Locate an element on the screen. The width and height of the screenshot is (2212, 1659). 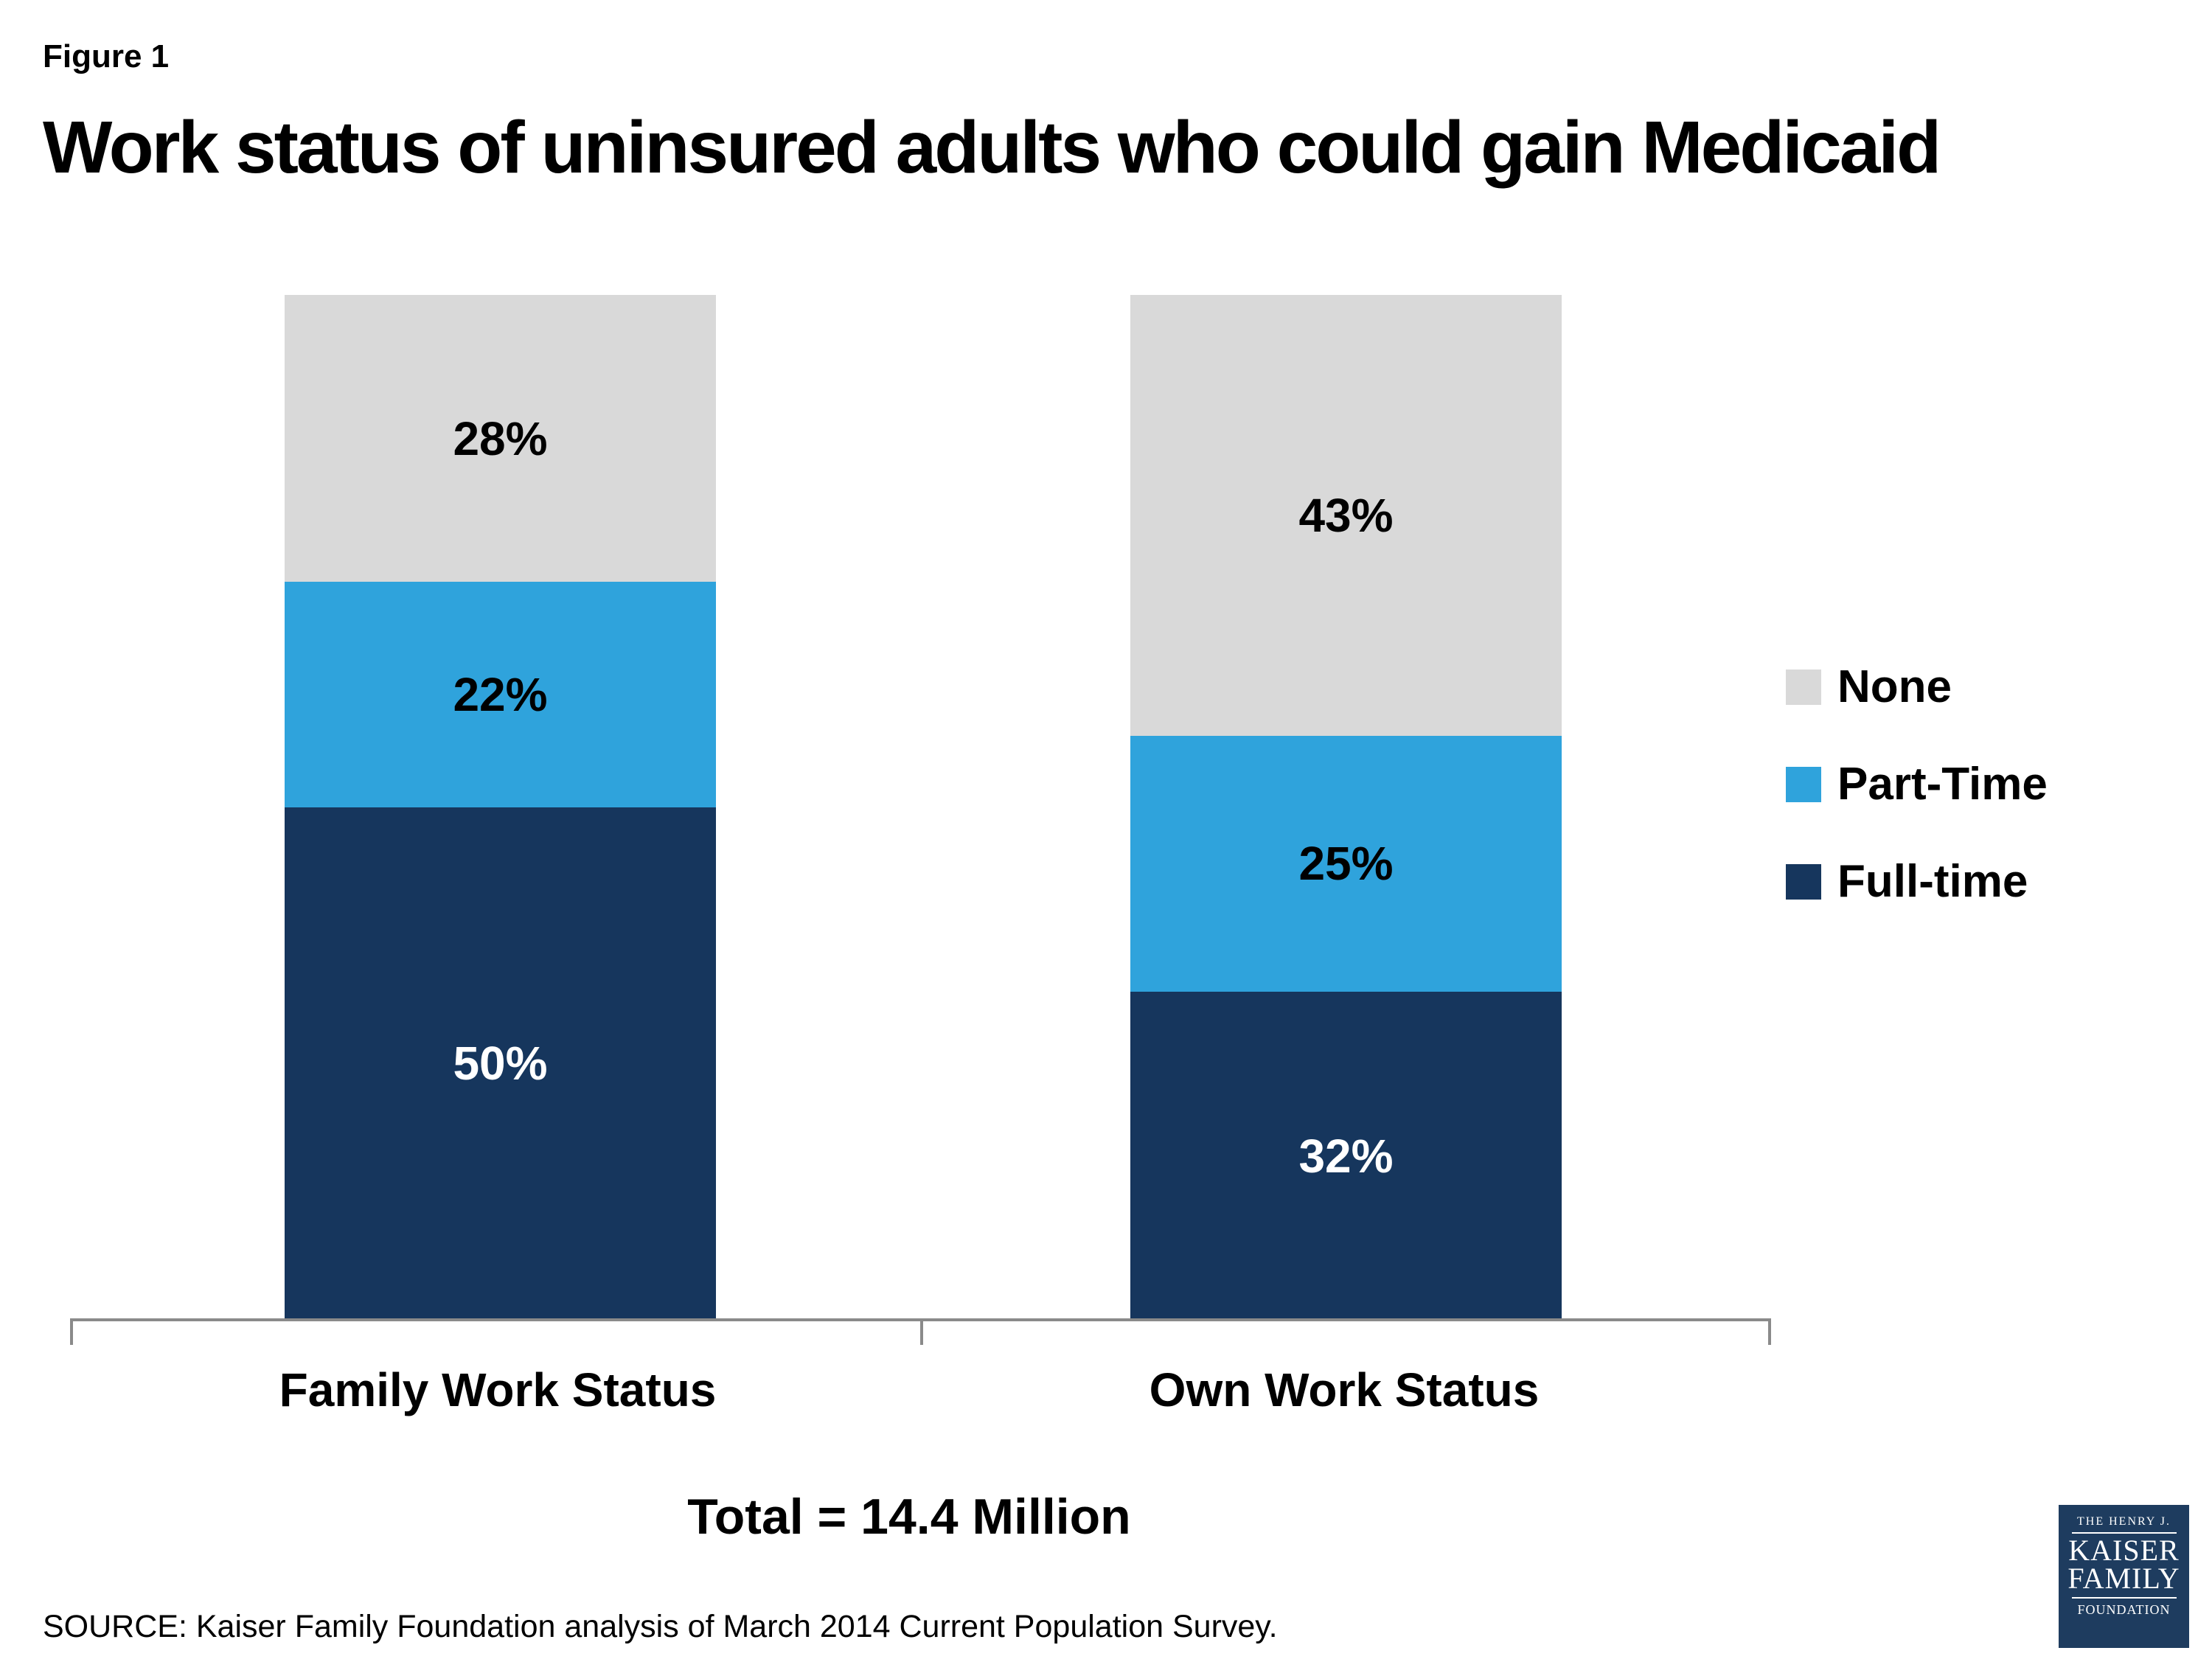
segment-value-label: 28% is located at coordinates (500, 438).